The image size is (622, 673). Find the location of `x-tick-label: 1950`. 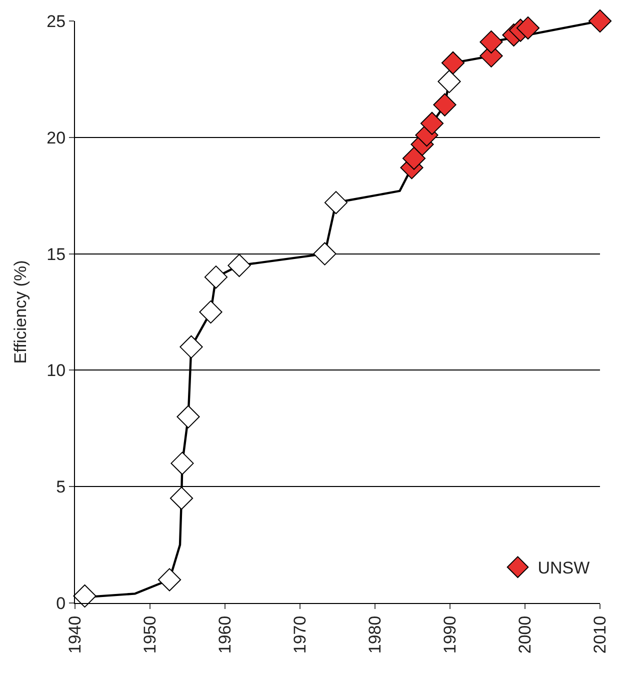

x-tick-label: 1950 is located at coordinates (150, 635).